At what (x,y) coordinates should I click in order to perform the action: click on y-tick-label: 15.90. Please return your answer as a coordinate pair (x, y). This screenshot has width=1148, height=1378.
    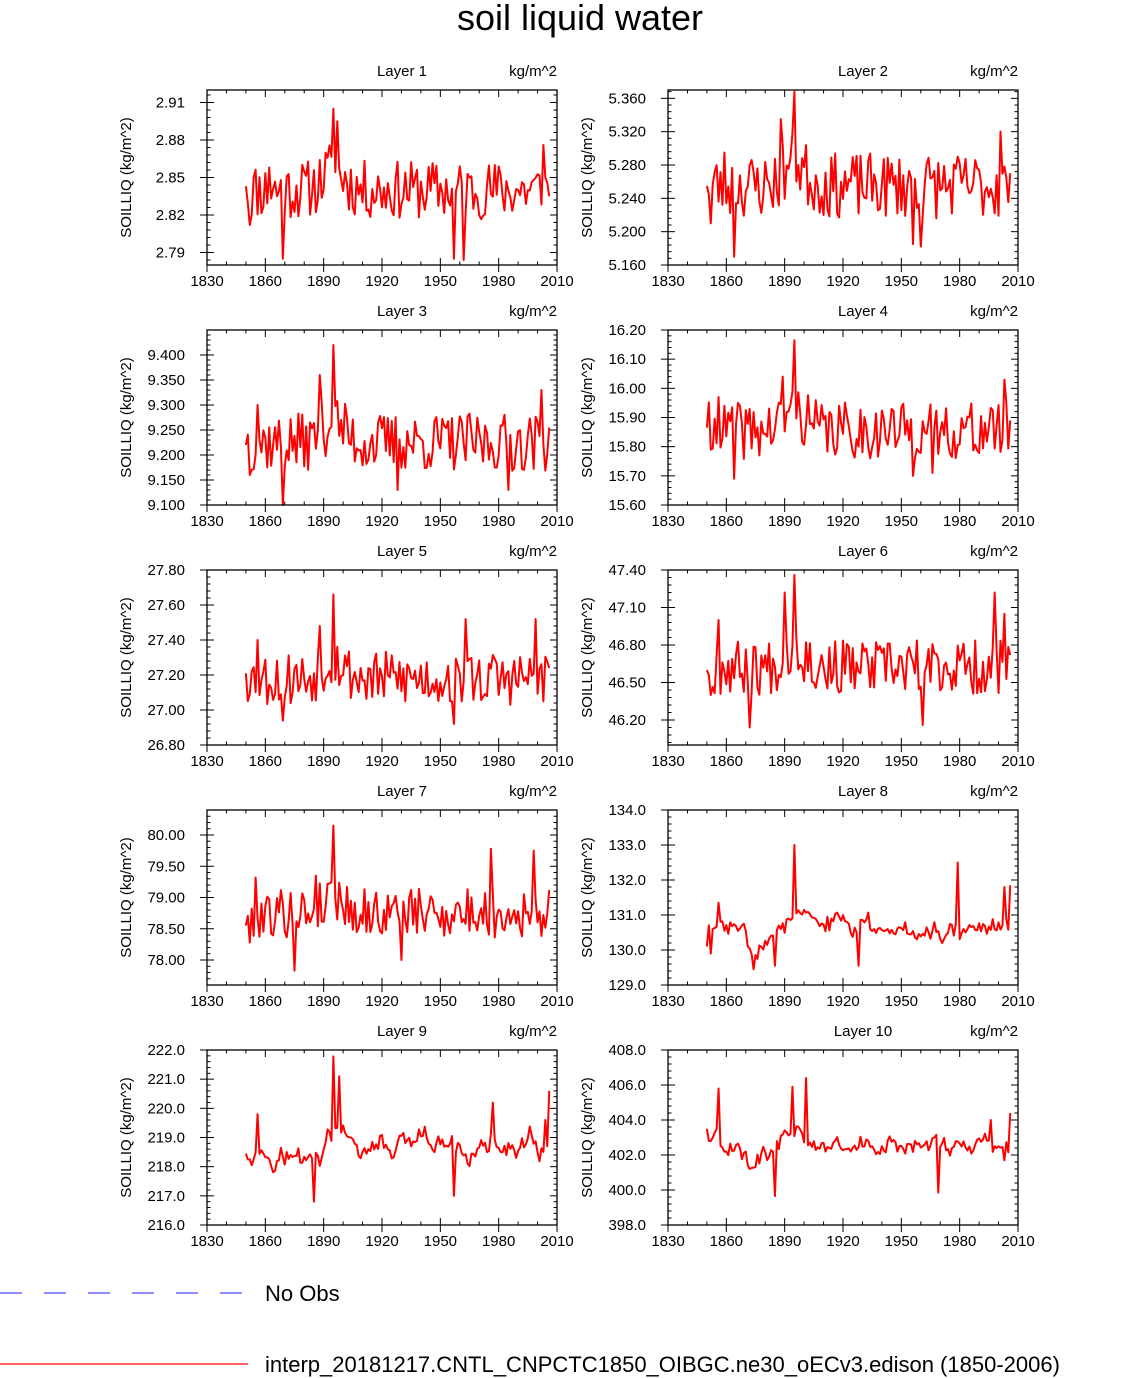
    Looking at the image, I should click on (627, 418).